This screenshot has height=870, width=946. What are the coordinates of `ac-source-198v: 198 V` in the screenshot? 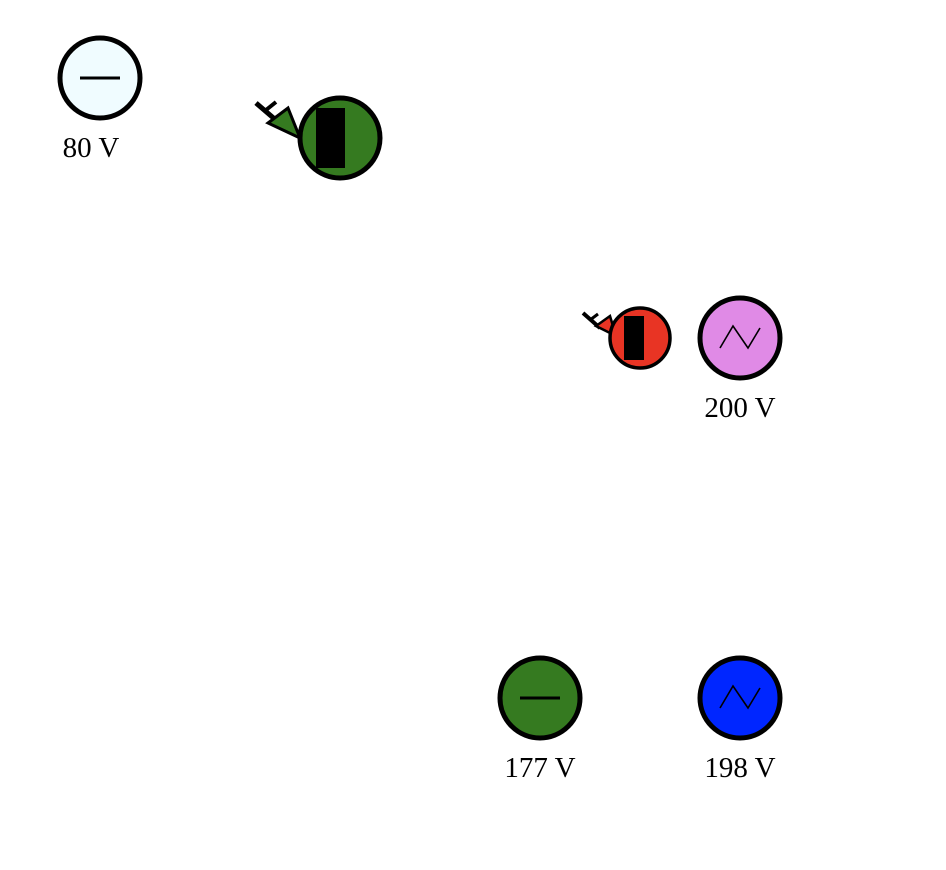 It's located at (740, 719).